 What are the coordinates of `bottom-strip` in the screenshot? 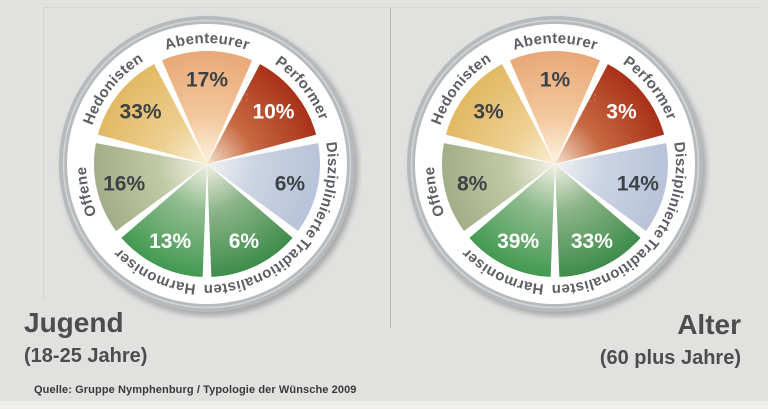 It's located at (384, 405).